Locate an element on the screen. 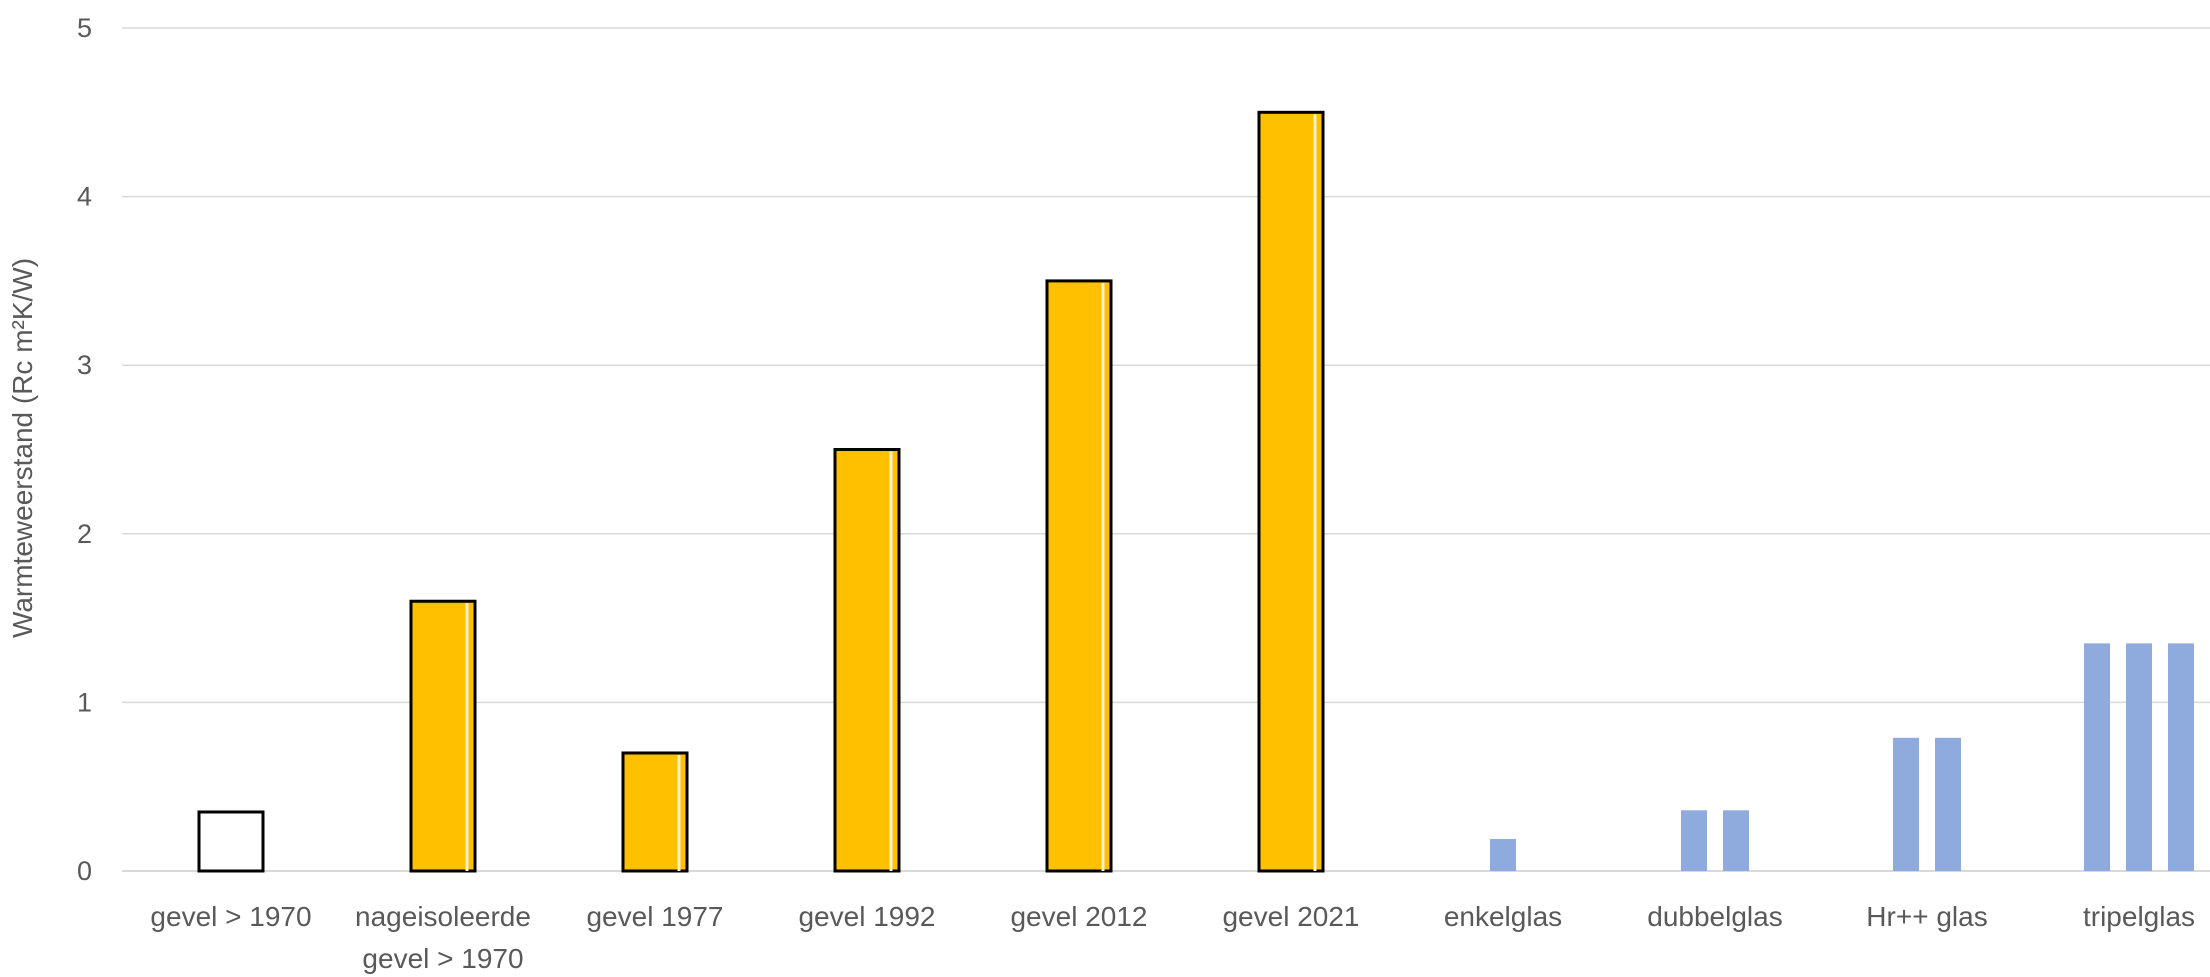  x-category-label: enkelglas is located at coordinates (1503, 916).